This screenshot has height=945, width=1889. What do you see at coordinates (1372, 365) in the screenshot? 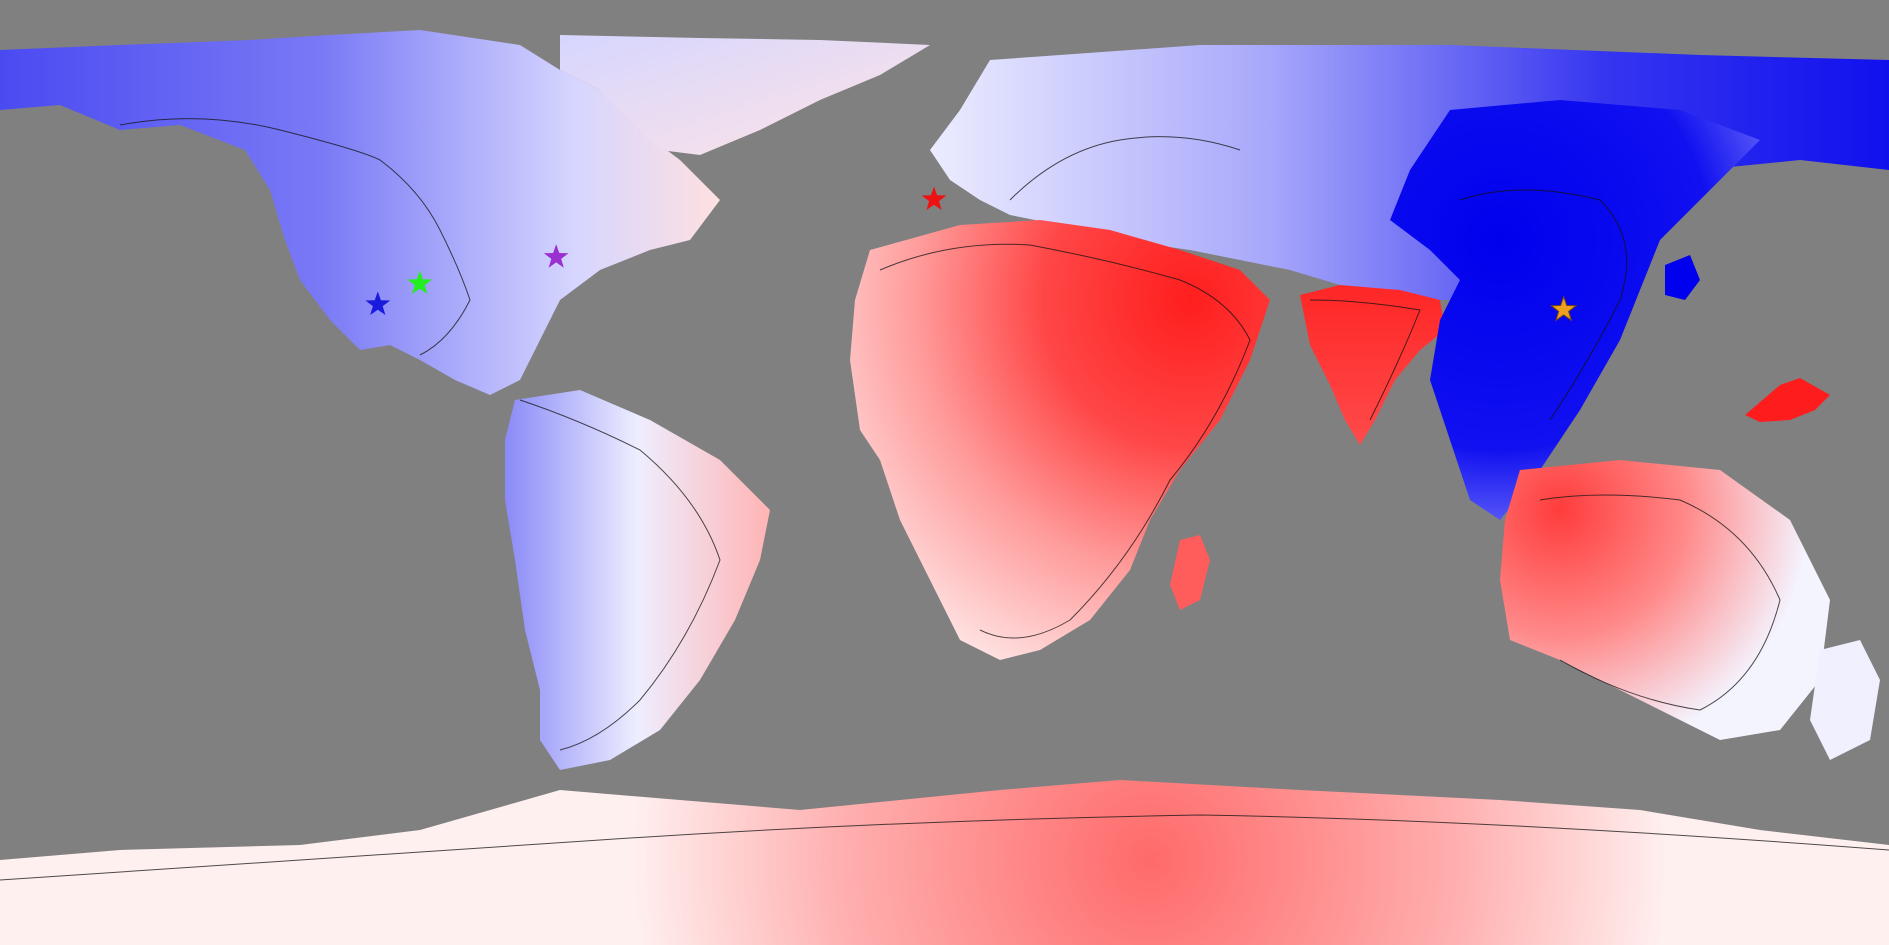
I see `region-india` at bounding box center [1372, 365].